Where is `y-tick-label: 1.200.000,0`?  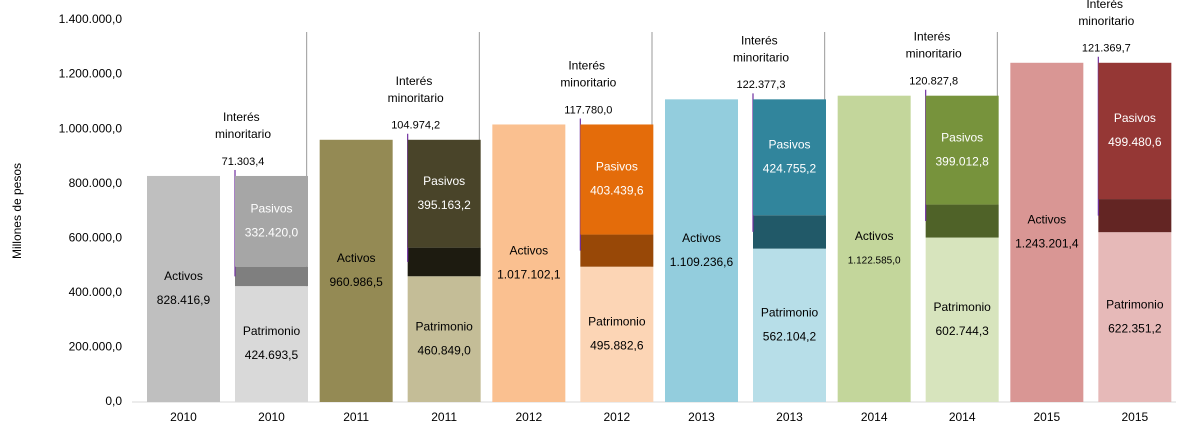 y-tick-label: 1.200.000,0 is located at coordinates (91, 74).